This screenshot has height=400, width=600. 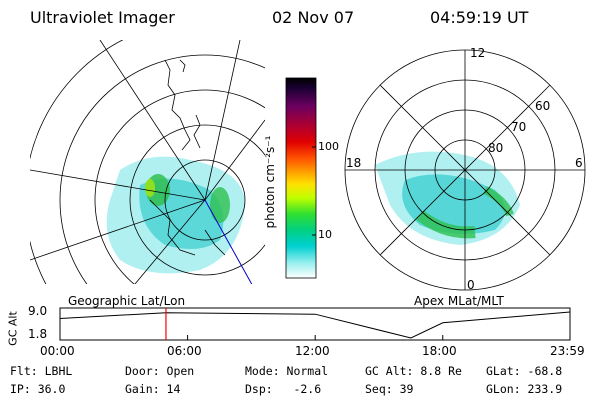 I want to click on aurora-emission-geo, so click(x=176, y=215).